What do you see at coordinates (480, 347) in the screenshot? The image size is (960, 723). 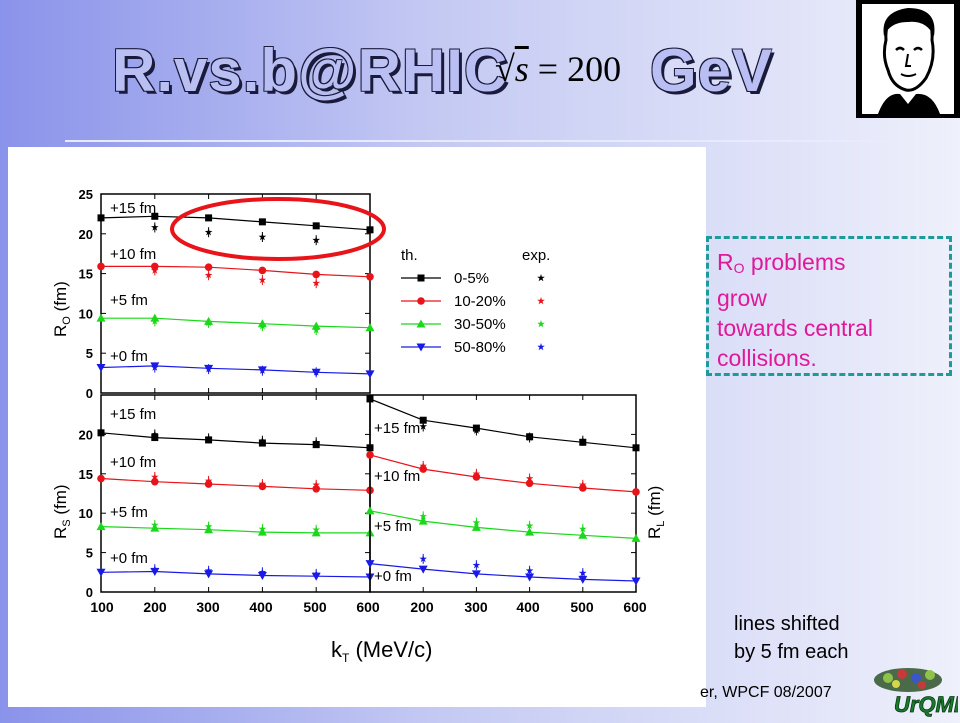 I see `legend-label-3: 50-80%` at bounding box center [480, 347].